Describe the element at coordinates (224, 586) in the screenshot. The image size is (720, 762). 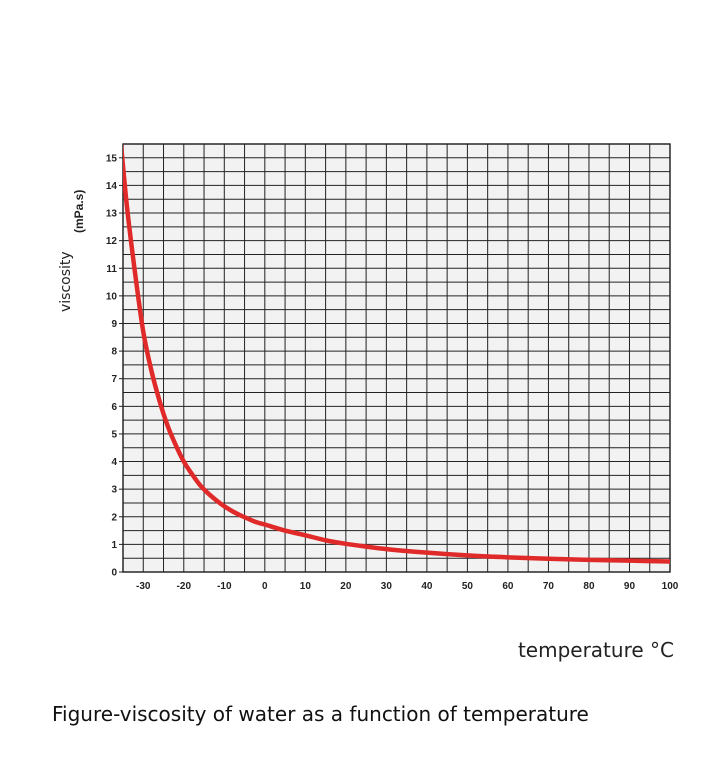
I see `x-tick-label: -10` at that location.